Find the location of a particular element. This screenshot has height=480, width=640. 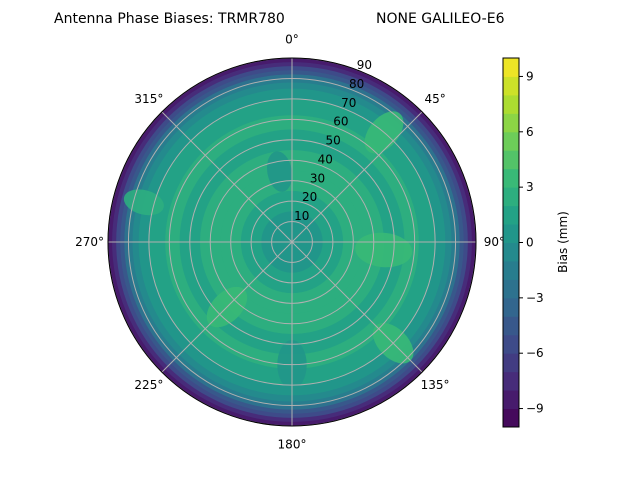

angular-tick-label: 225° is located at coordinates (148, 385).